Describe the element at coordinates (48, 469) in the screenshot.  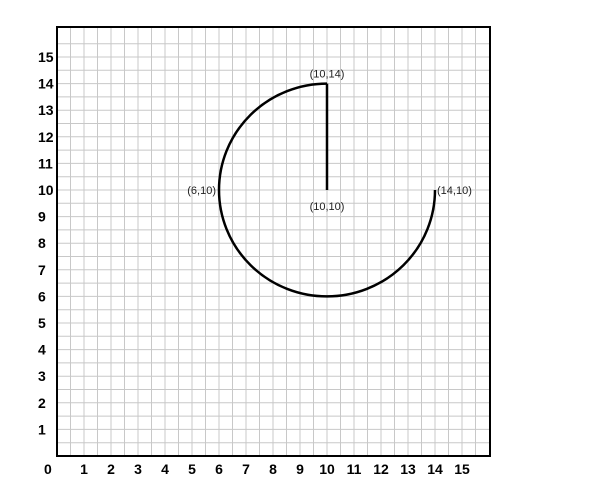
I see `origin-label: 0` at that location.